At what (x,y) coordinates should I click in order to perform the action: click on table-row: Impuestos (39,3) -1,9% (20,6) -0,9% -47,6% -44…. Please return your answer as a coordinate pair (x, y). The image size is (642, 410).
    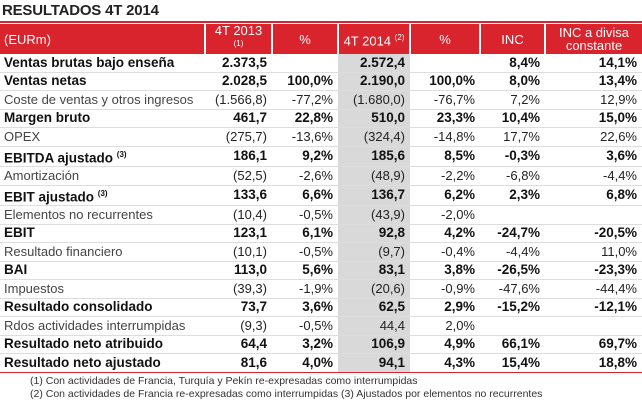
    Looking at the image, I should click on (321, 289).